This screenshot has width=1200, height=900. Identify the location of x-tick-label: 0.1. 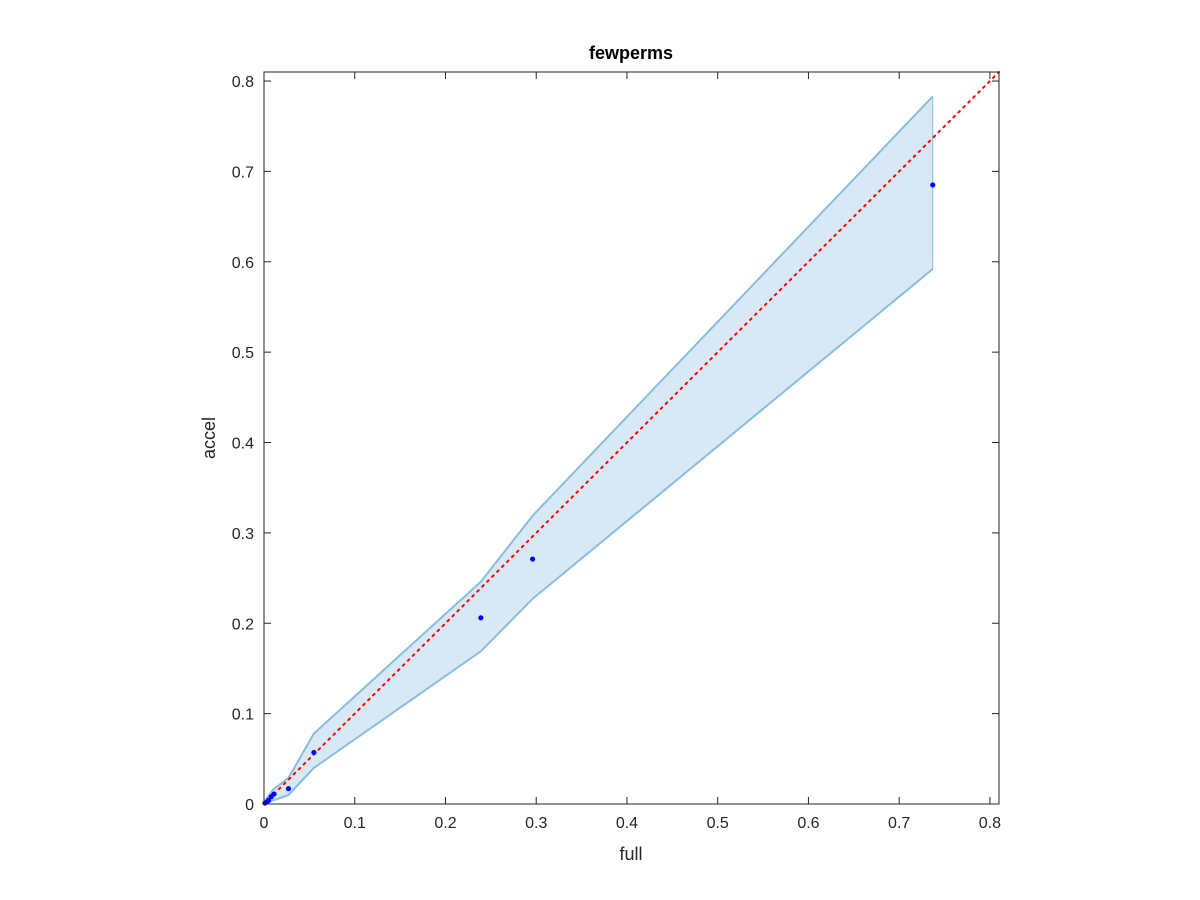
(355, 823).